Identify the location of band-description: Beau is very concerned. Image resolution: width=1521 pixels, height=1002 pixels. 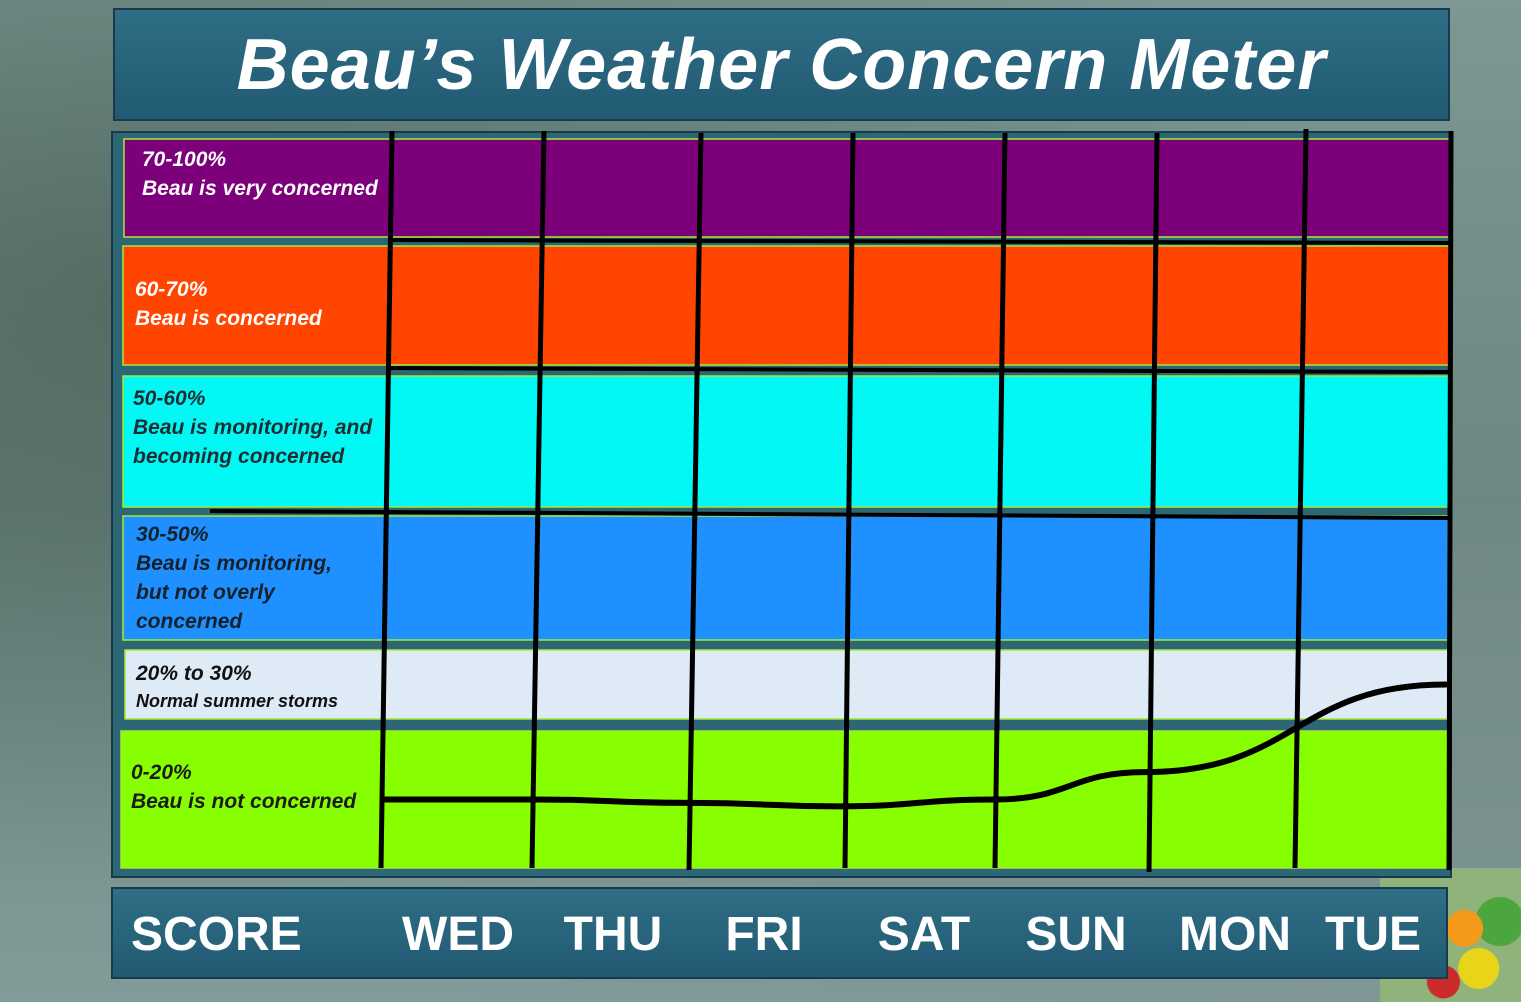
(260, 188).